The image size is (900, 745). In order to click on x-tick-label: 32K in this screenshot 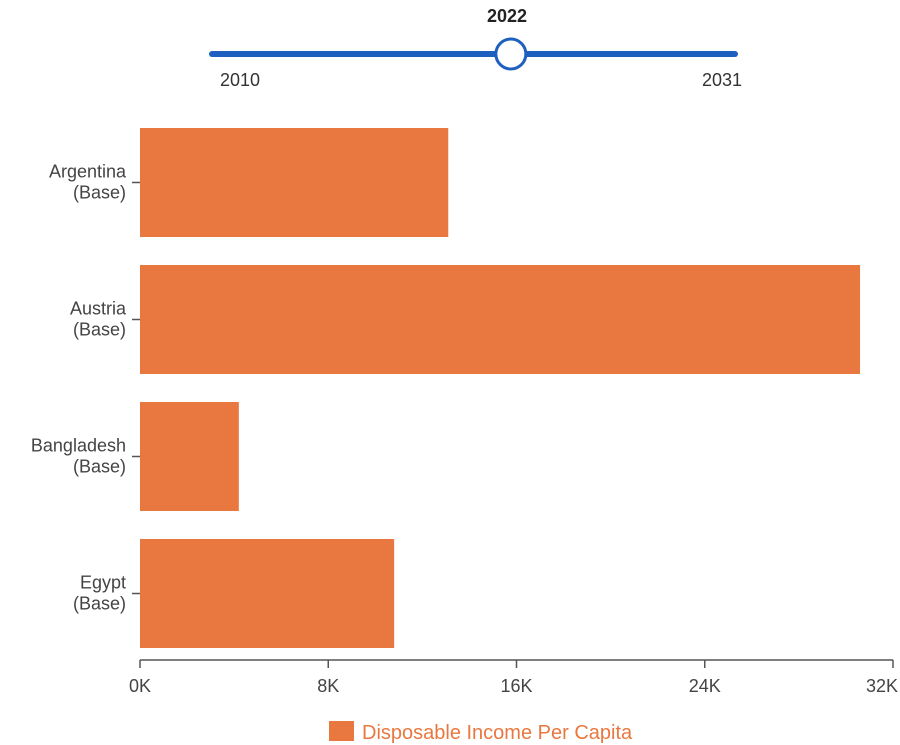, I will do `click(882, 686)`.